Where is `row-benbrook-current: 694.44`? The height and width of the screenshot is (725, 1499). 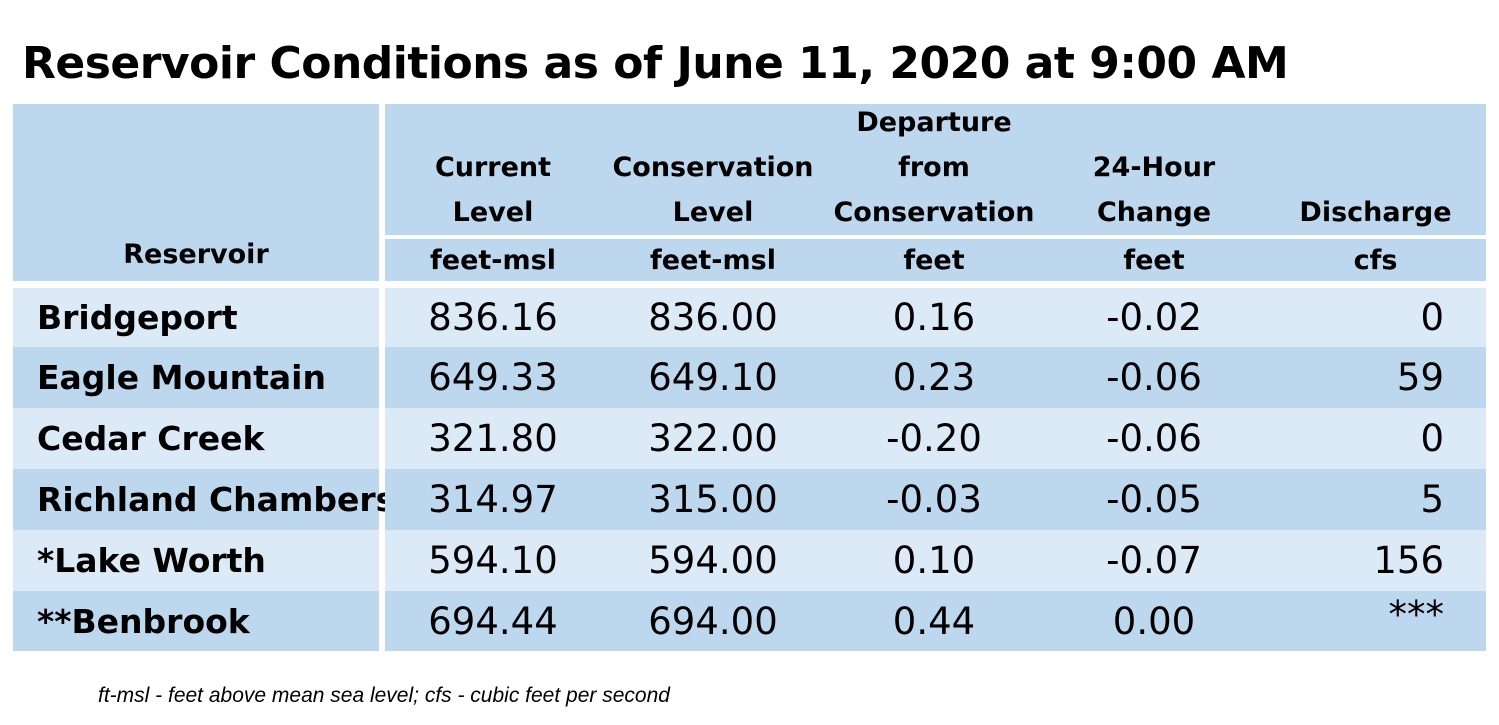 row-benbrook-current: 694.44 is located at coordinates (493, 621).